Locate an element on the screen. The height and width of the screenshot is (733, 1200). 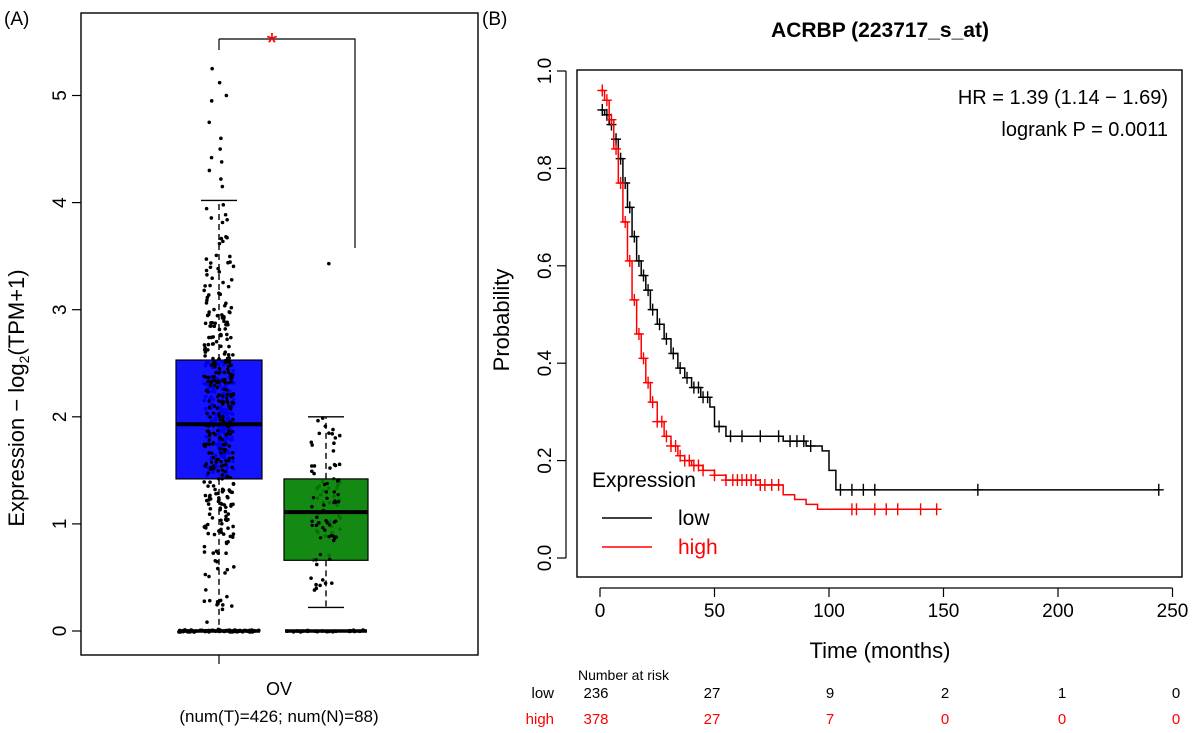
chart-title: ACRBP (223717_s_at) is located at coordinates (880, 30).